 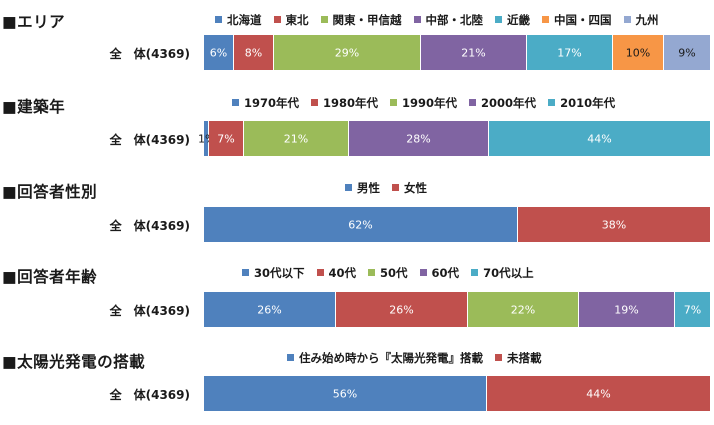 I want to click on legend-label: 2010年代, so click(x=588, y=103).